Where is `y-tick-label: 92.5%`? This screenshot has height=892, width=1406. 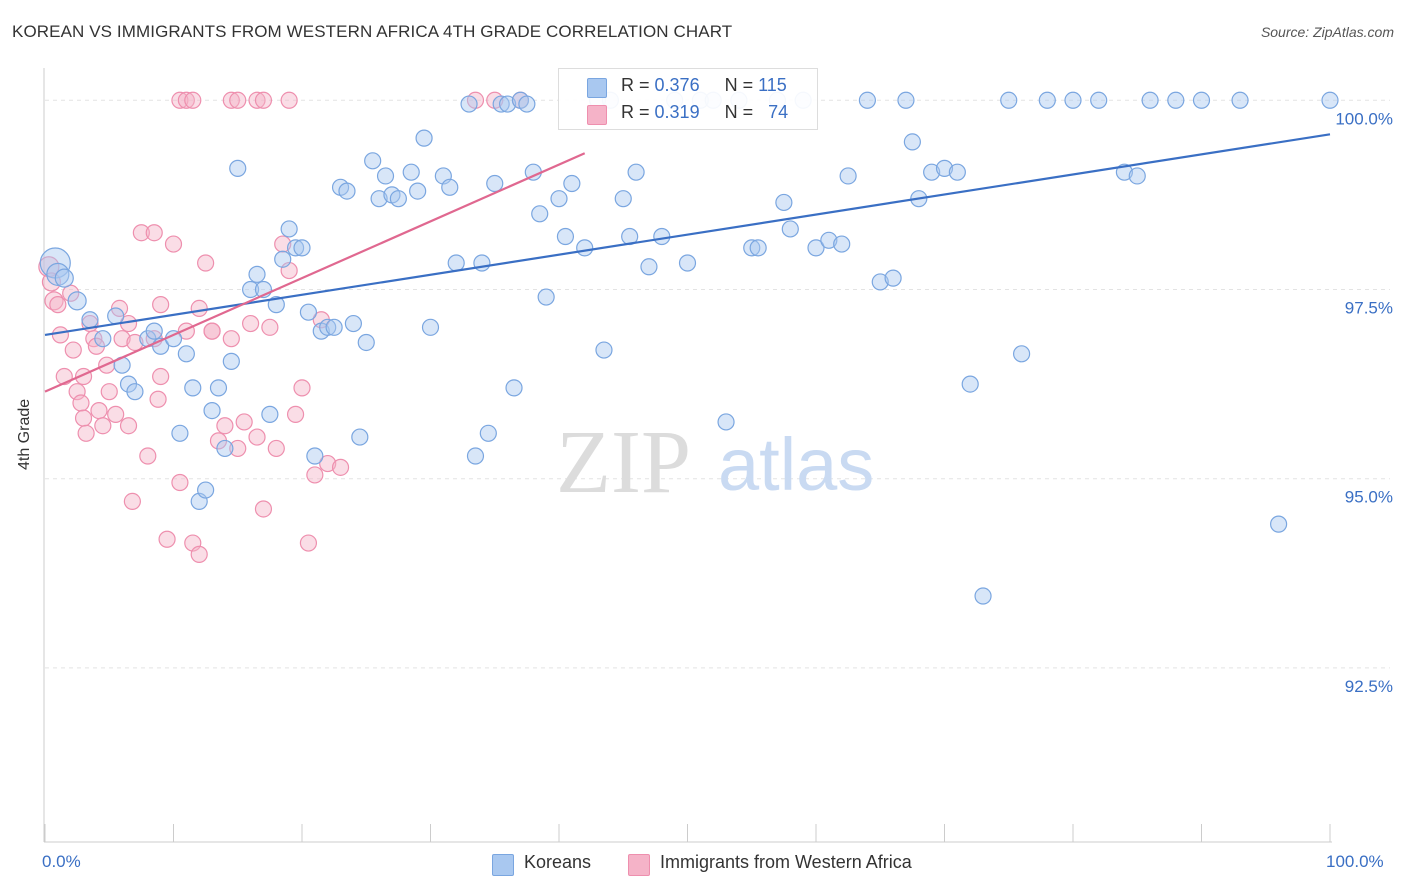 y-tick-label: 92.5% is located at coordinates (1369, 686).